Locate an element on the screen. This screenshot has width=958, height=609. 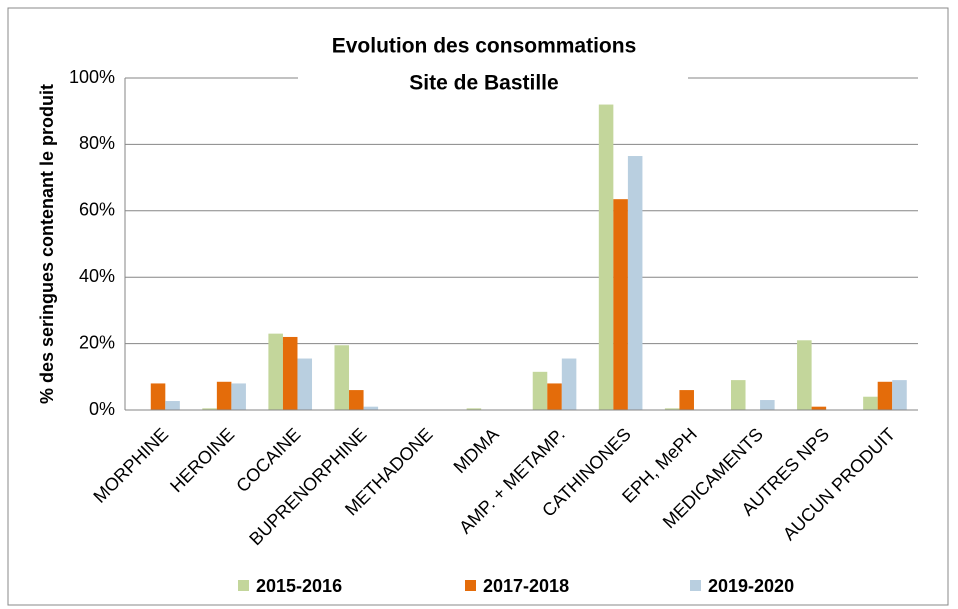
y-tick-label: 40% is located at coordinates (97, 276).